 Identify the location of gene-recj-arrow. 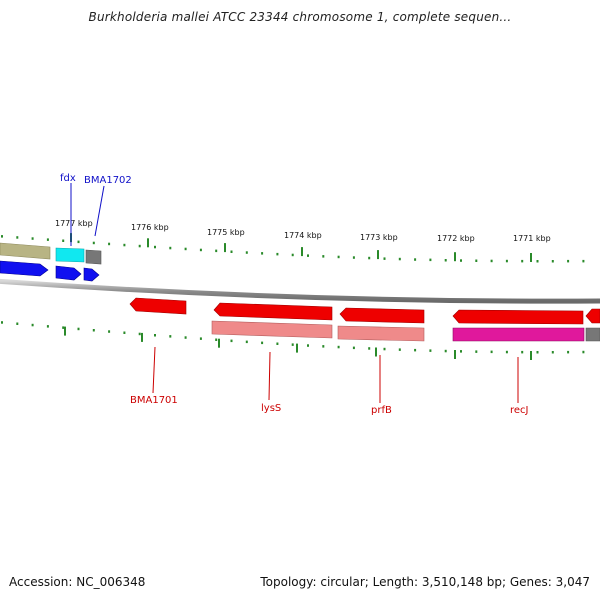
(518, 317).